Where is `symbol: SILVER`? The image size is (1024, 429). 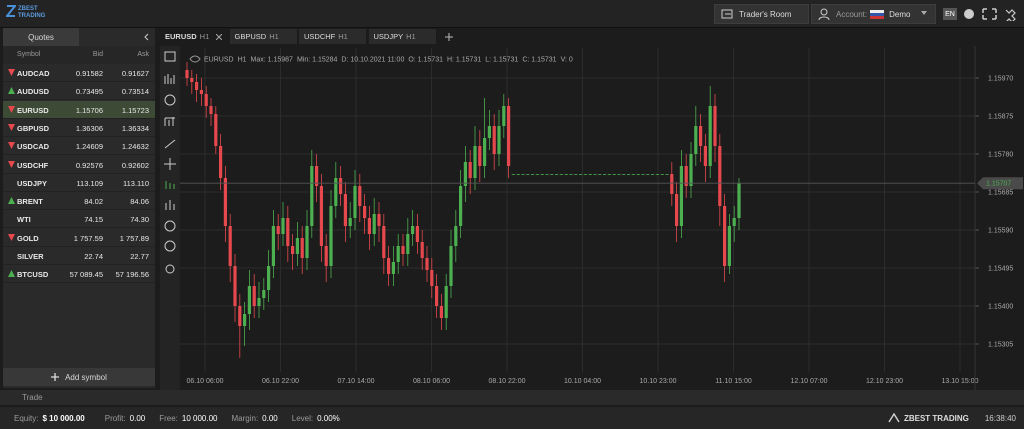
symbol: SILVER is located at coordinates (30, 256).